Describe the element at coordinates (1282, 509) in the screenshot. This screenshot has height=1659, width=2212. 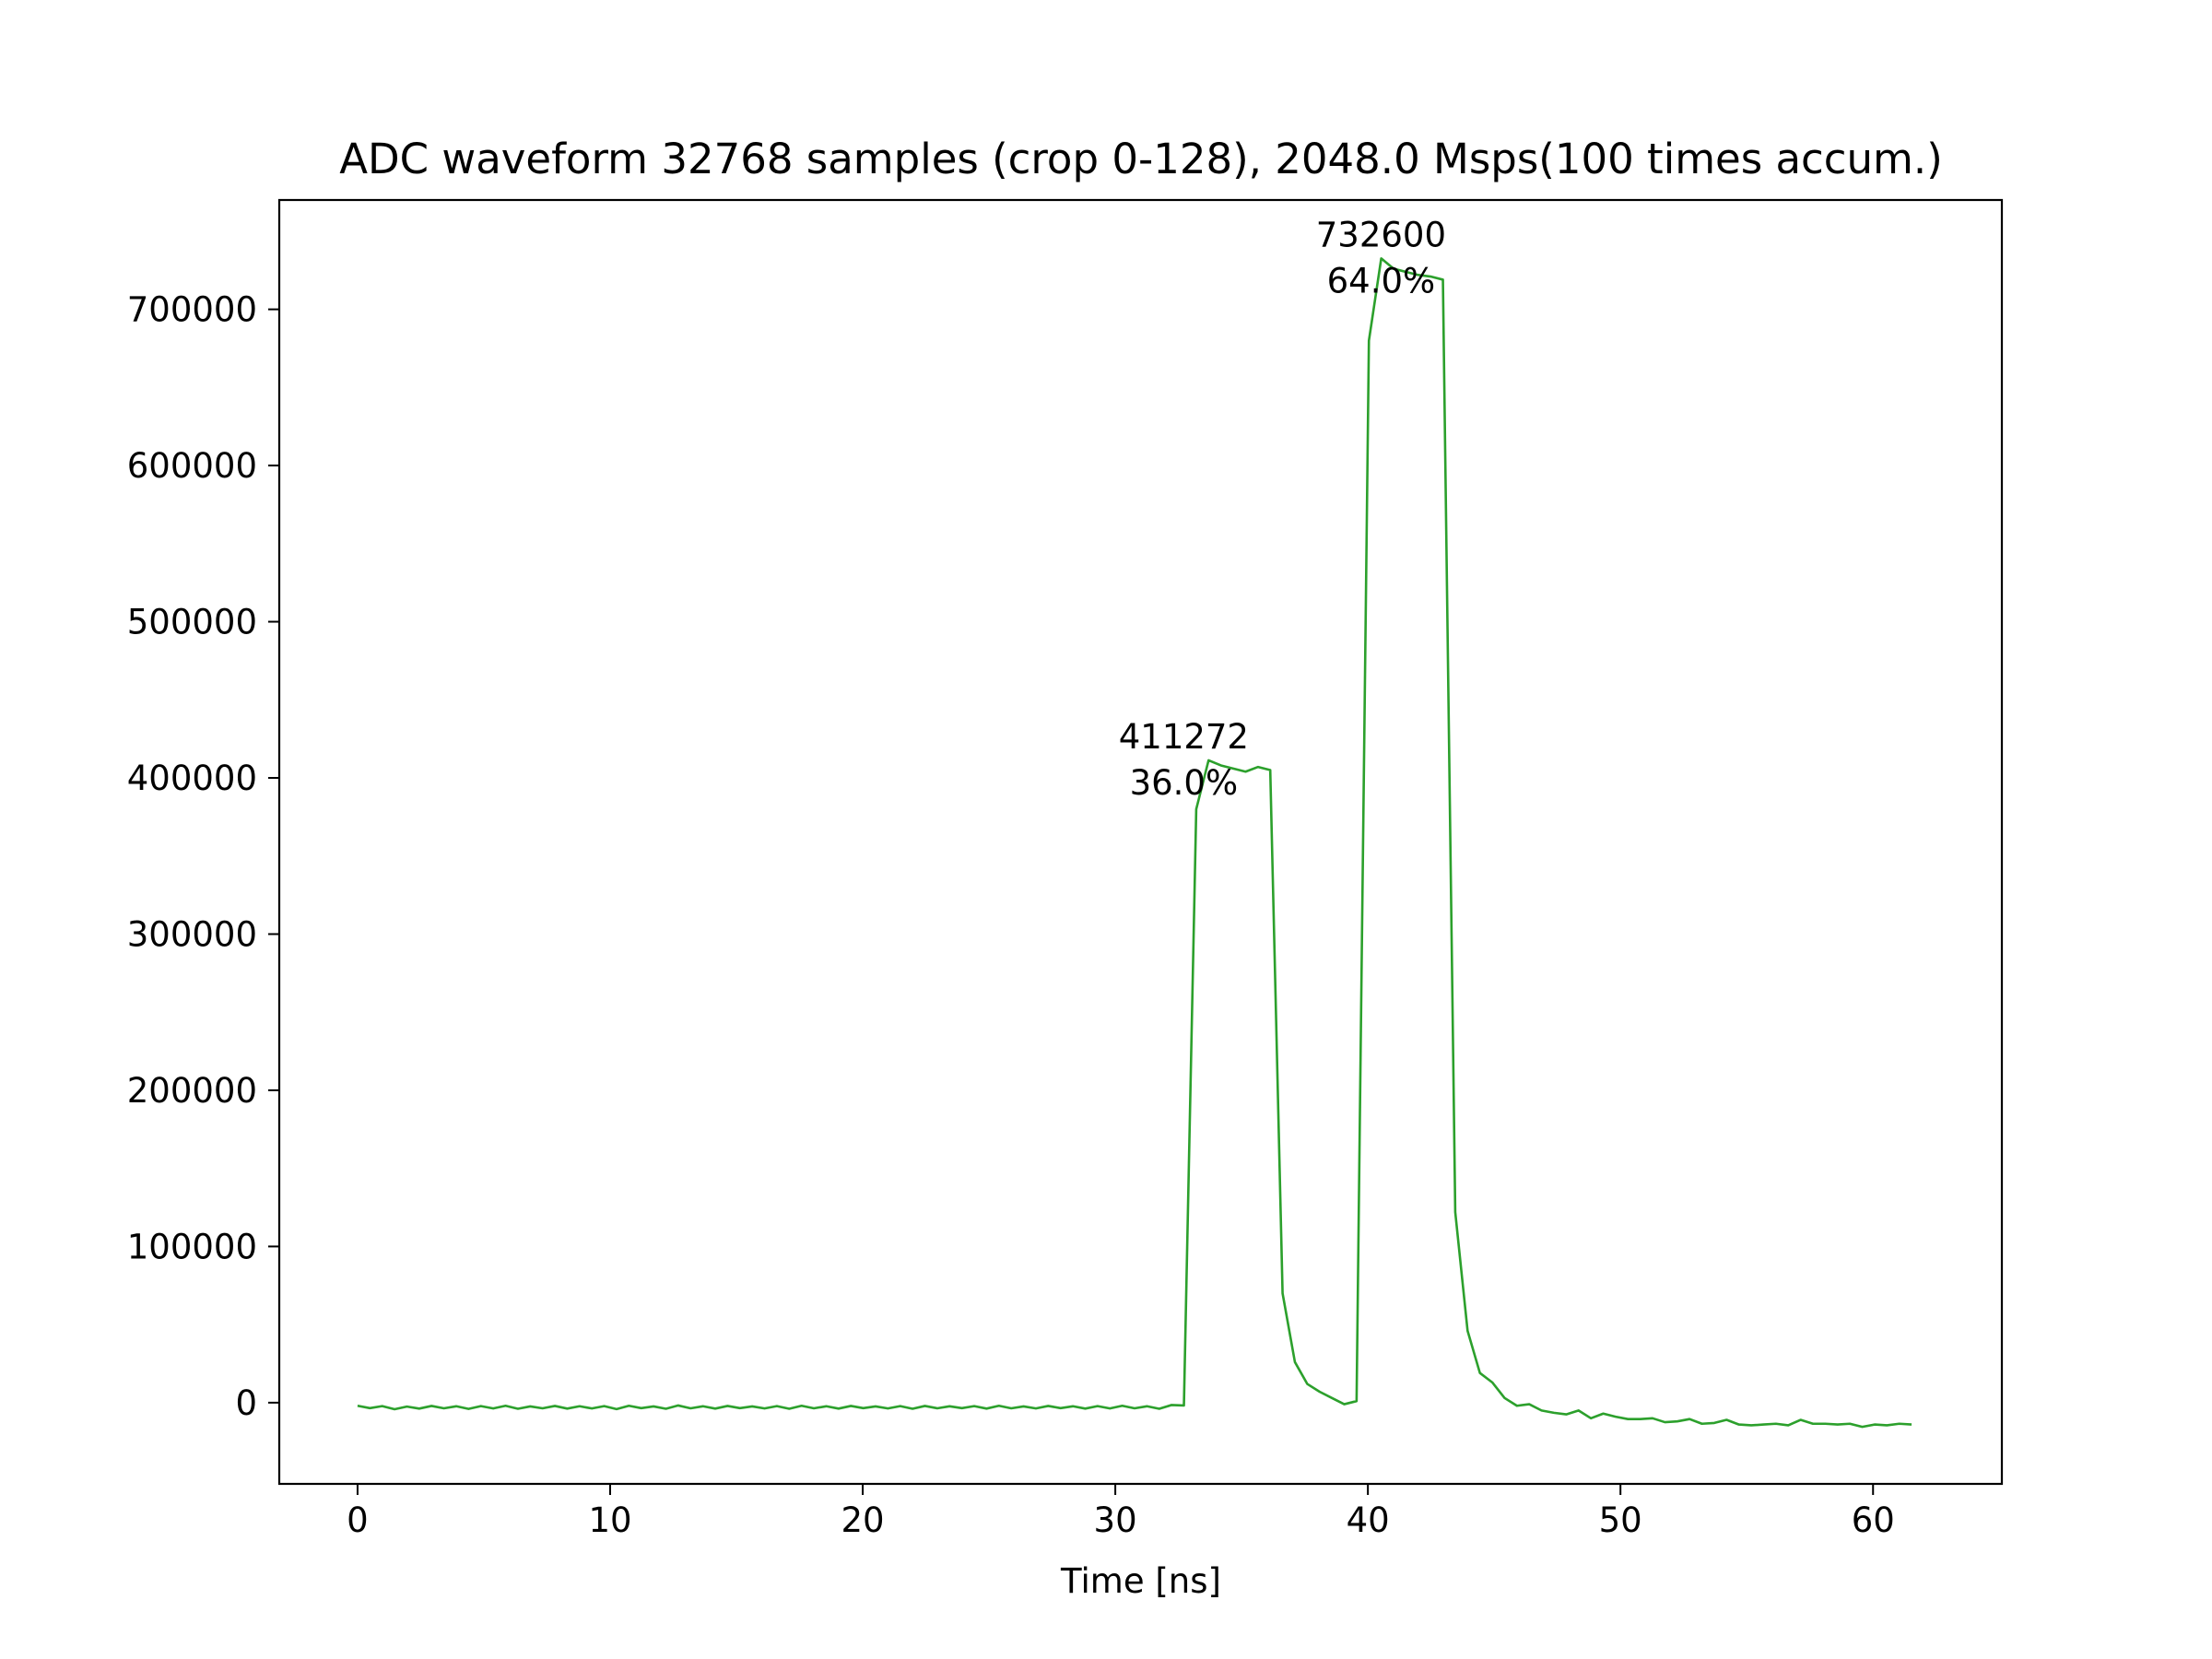
I see `annotations: 411272 36.0% 732600 64.0%` at that location.